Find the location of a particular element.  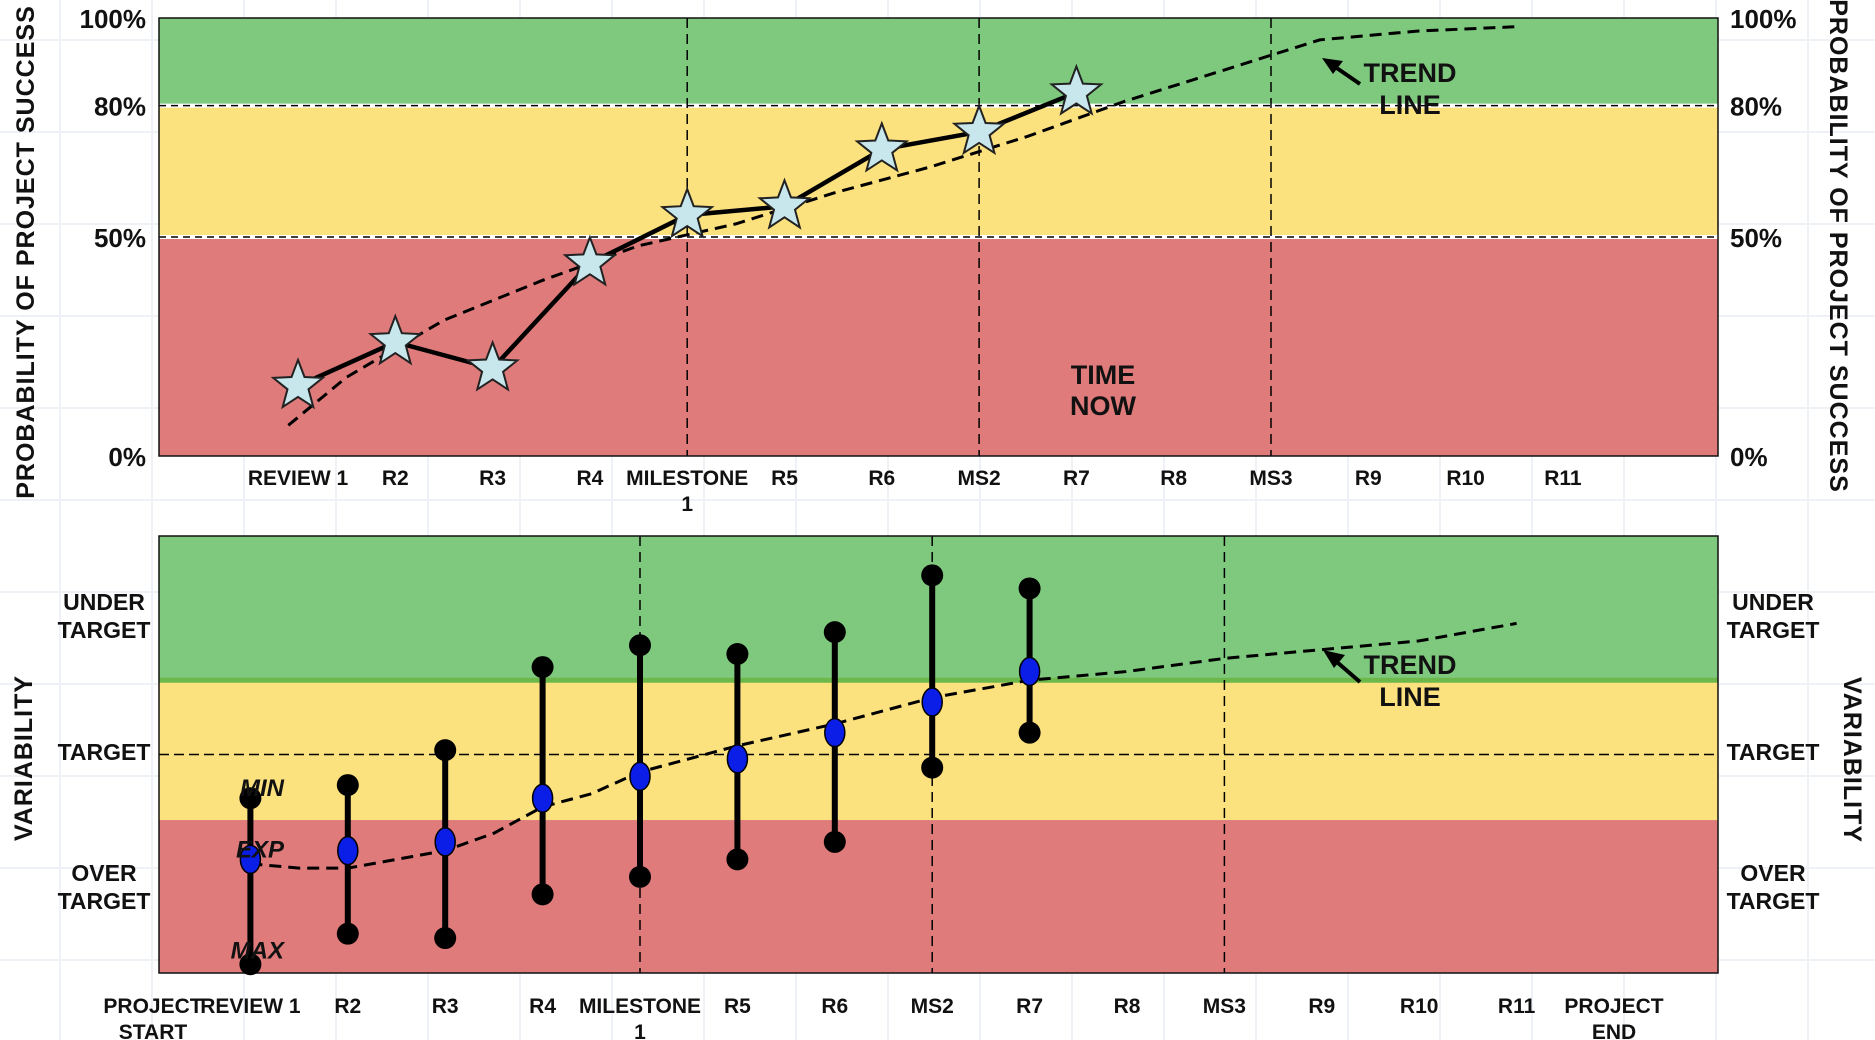

band-label-under-target-right: UNDER is located at coordinates (1773, 602).